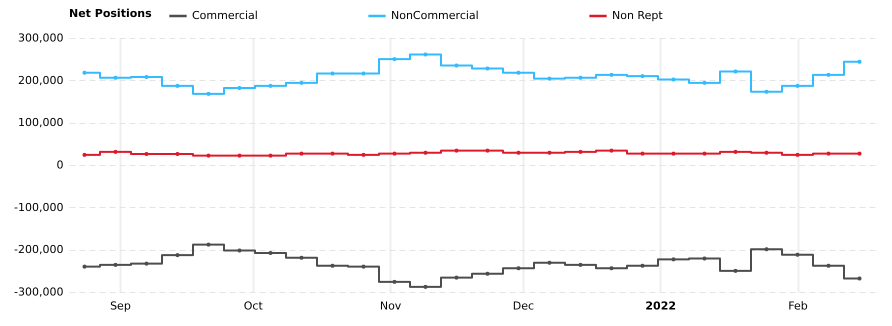 Image resolution: width=892 pixels, height=326 pixels. What do you see at coordinates (60, 165) in the screenshot?
I see `y-tick-label: 0` at bounding box center [60, 165].